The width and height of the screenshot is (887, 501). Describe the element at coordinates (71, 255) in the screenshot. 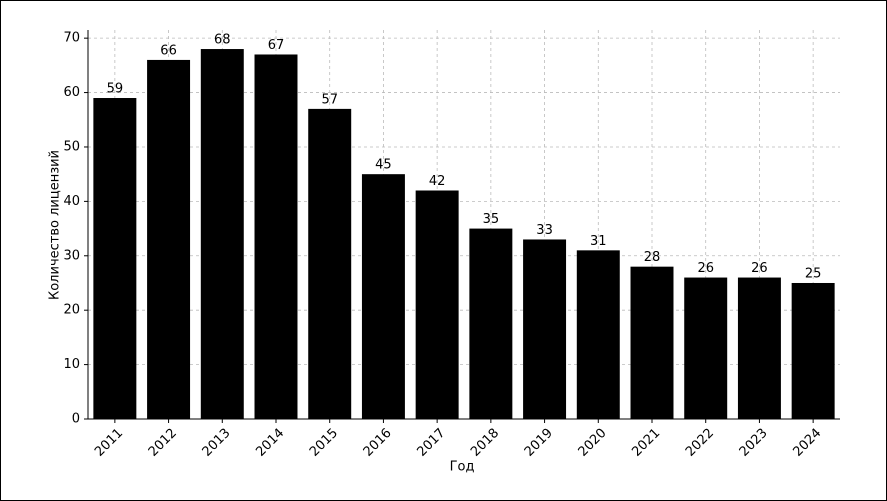

I see `y-tick-label: 30` at that location.